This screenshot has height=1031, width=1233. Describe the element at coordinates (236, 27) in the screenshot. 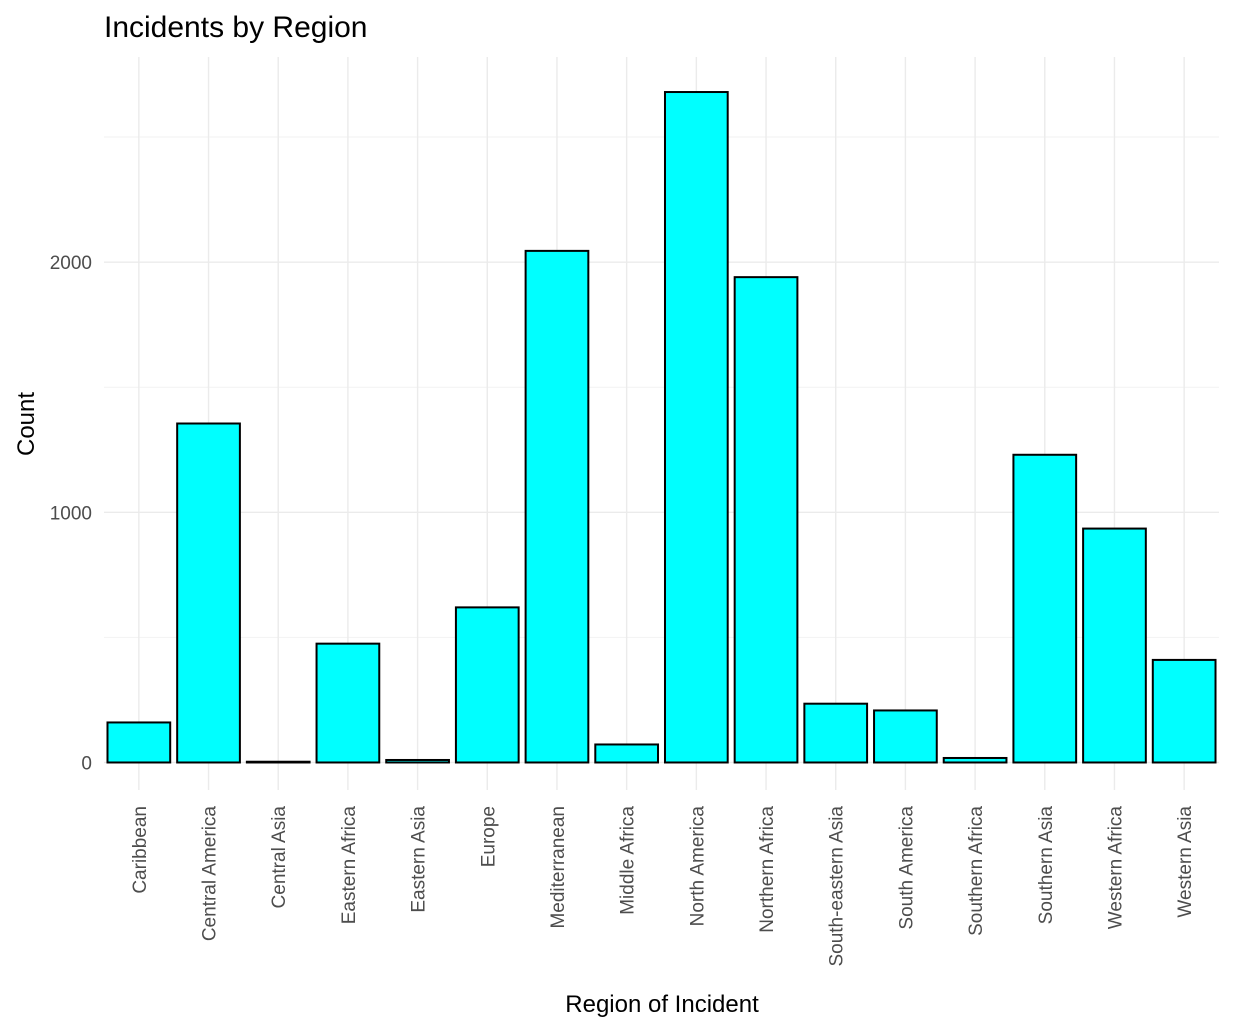

I see `chart-title: Incidents by Region` at that location.